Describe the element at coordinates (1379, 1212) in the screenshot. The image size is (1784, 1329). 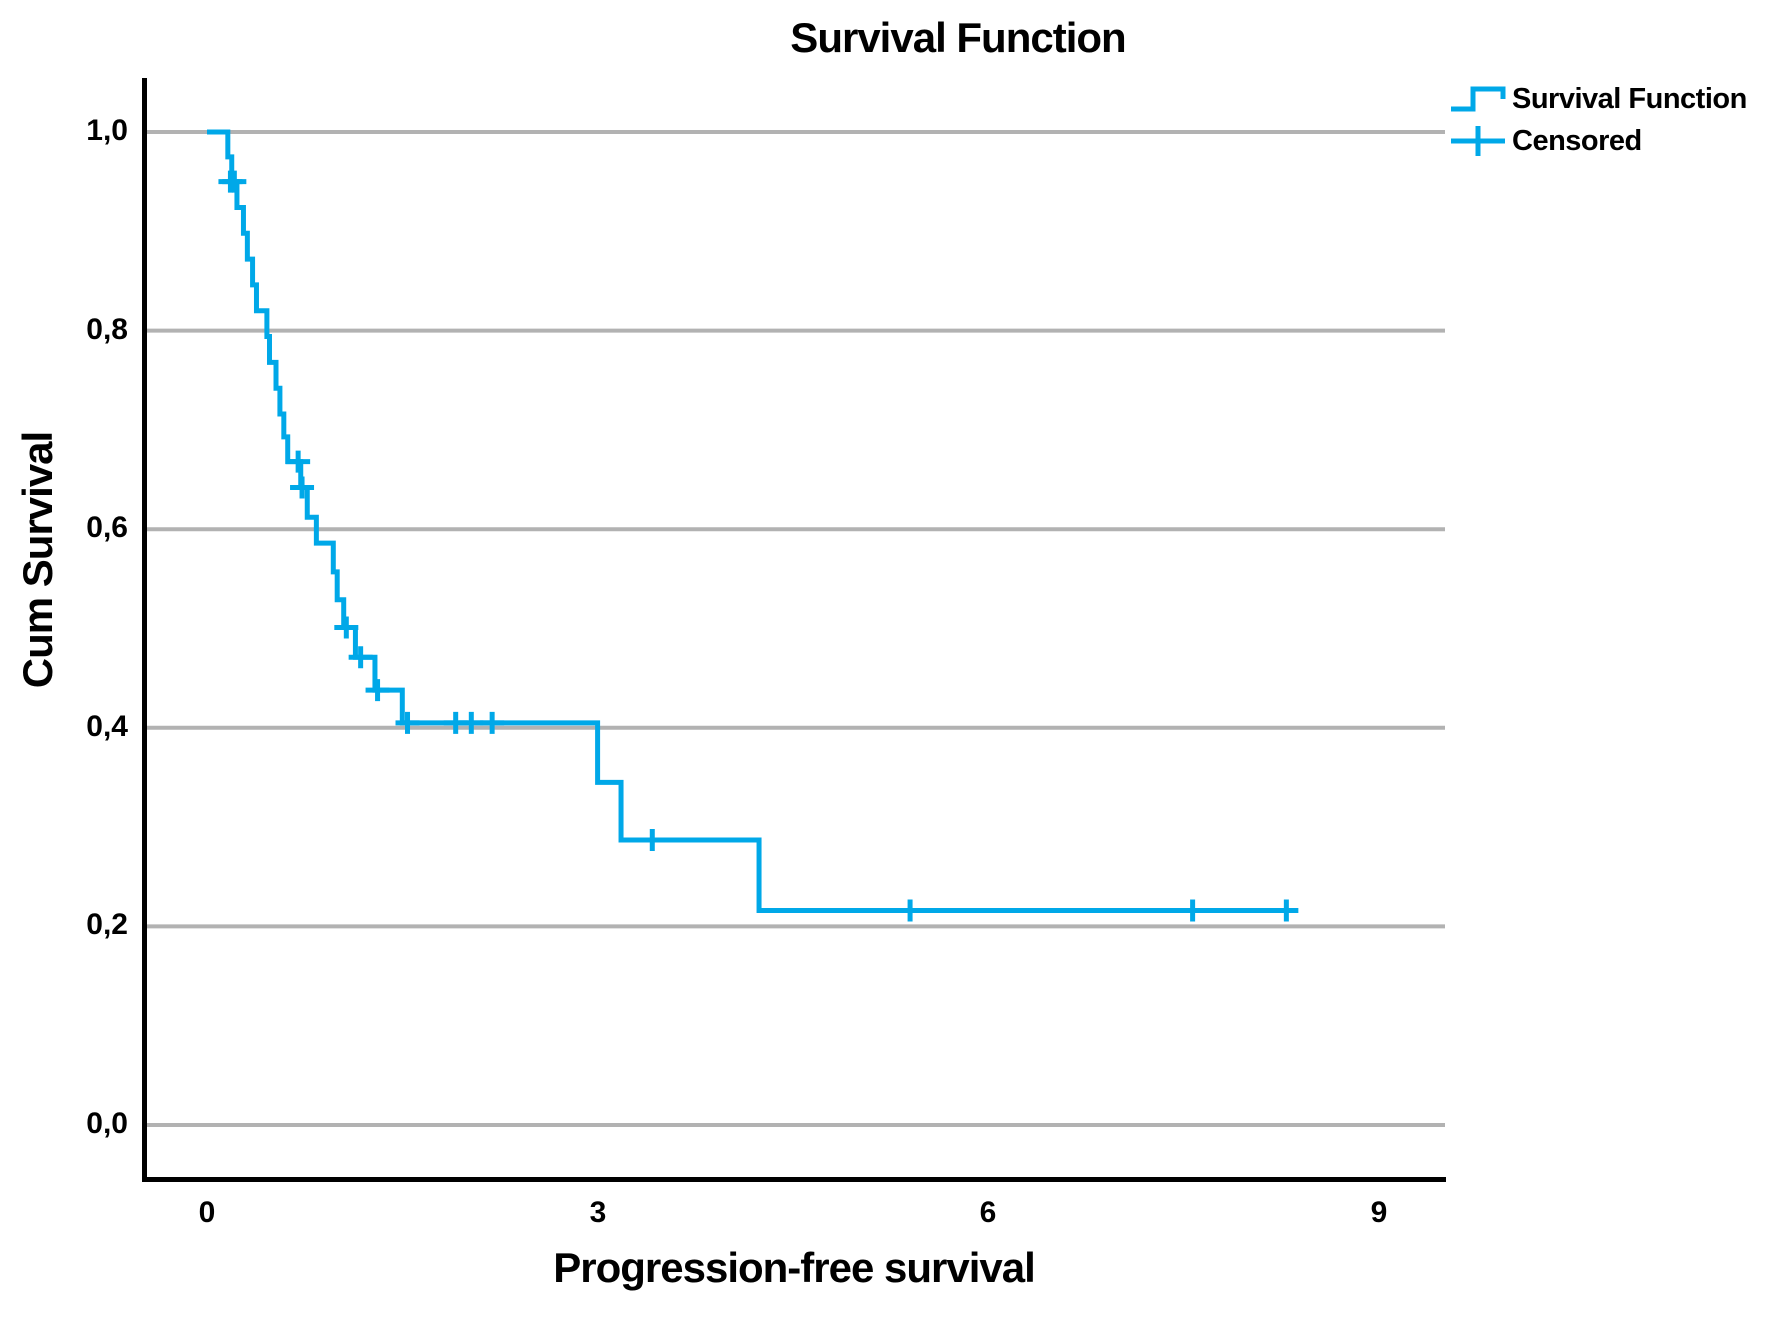
I see `x-tick-label: 9` at that location.